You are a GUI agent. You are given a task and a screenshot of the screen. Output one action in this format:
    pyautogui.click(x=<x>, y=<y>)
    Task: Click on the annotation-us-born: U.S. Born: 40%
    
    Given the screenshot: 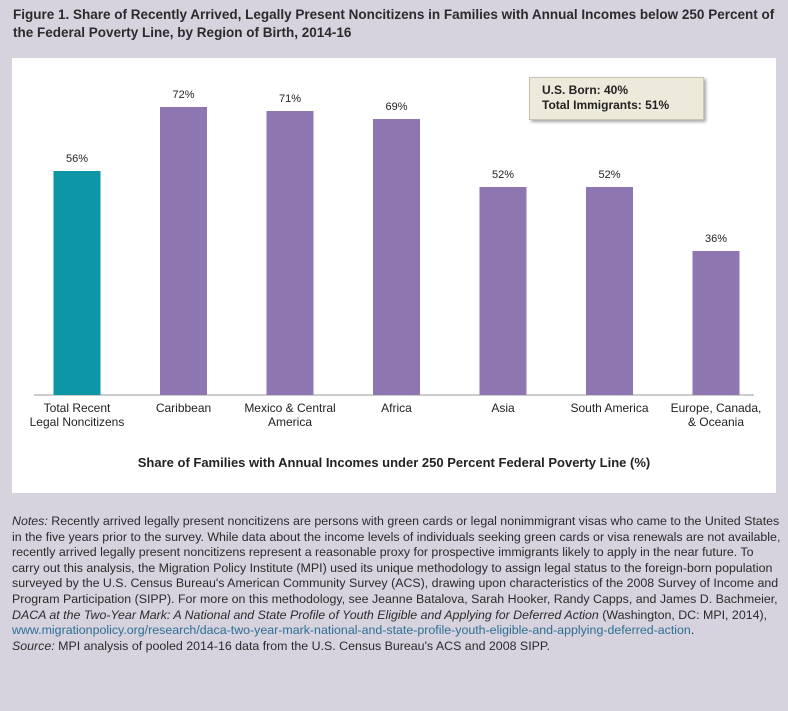 What is the action you would take?
    pyautogui.click(x=585, y=90)
    